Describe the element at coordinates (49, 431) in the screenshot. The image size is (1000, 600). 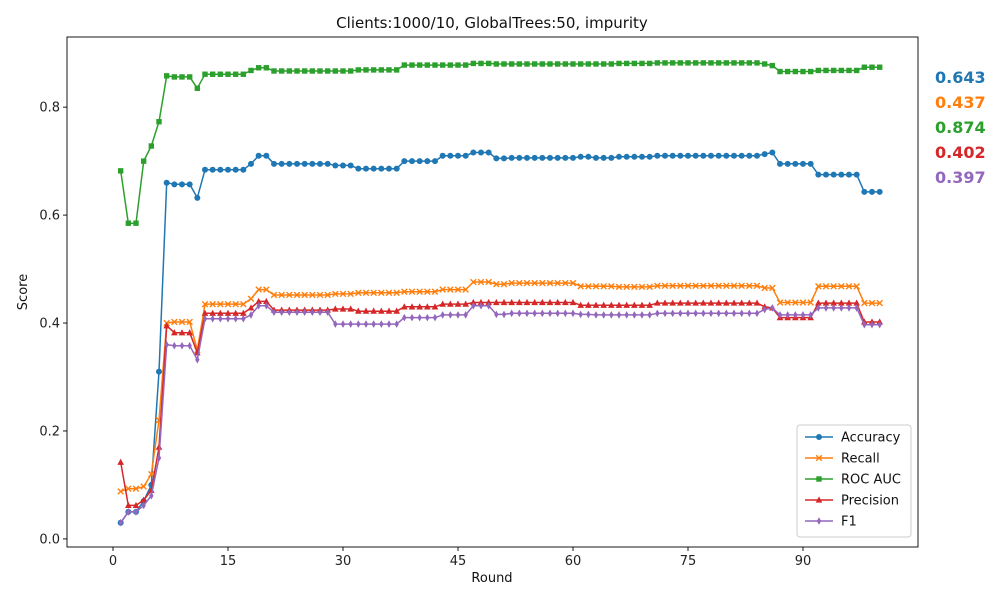
I see `y-tick-label: 0.2` at that location.